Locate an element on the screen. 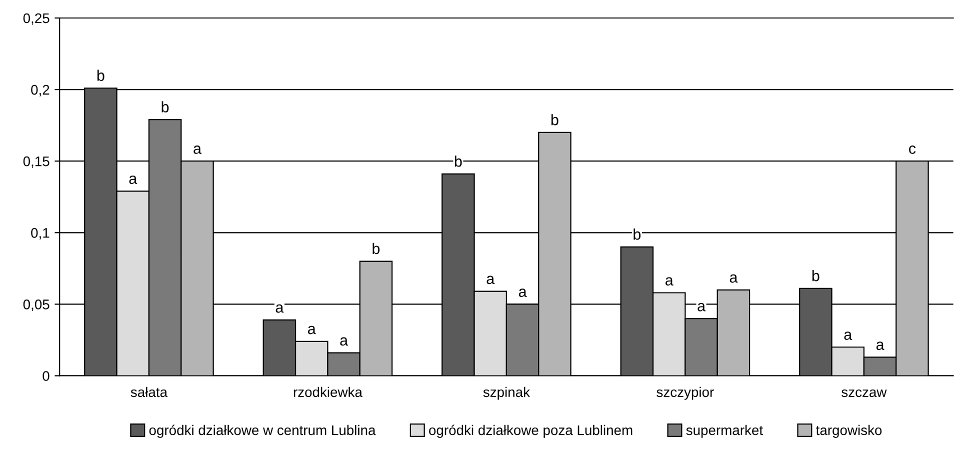 This screenshot has height=450, width=961. x-tick-label: rzodkiewka is located at coordinates (328, 392).